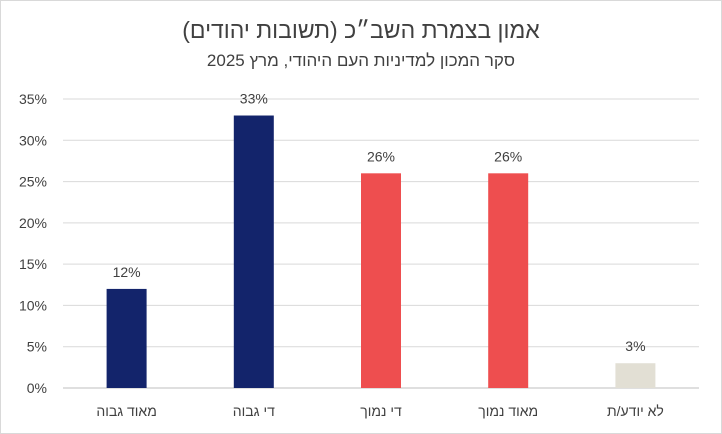  What do you see at coordinates (508, 411) in the screenshot?
I see `category-label: מאוד נמוך` at bounding box center [508, 411].